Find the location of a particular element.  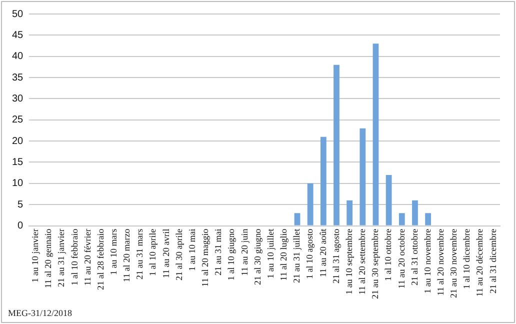

y-tick-label: 40 is located at coordinates (18, 56).